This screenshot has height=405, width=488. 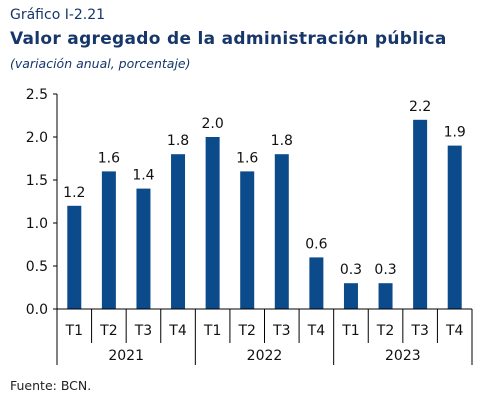 What do you see at coordinates (37, 181) in the screenshot?
I see `y-tick-label: 1.5` at bounding box center [37, 181].